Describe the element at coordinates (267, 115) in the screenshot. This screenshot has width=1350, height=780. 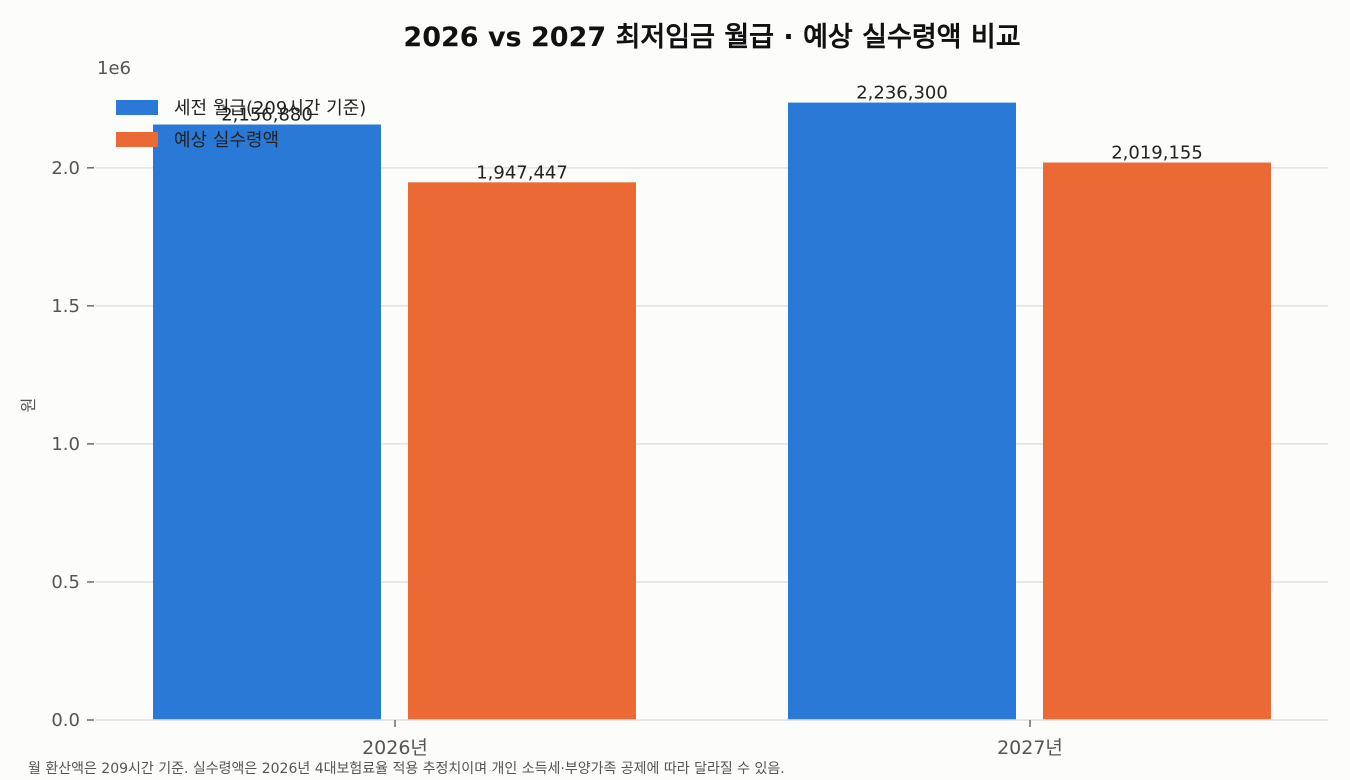
I see `bar-value-label: 2,156,880` at that location.